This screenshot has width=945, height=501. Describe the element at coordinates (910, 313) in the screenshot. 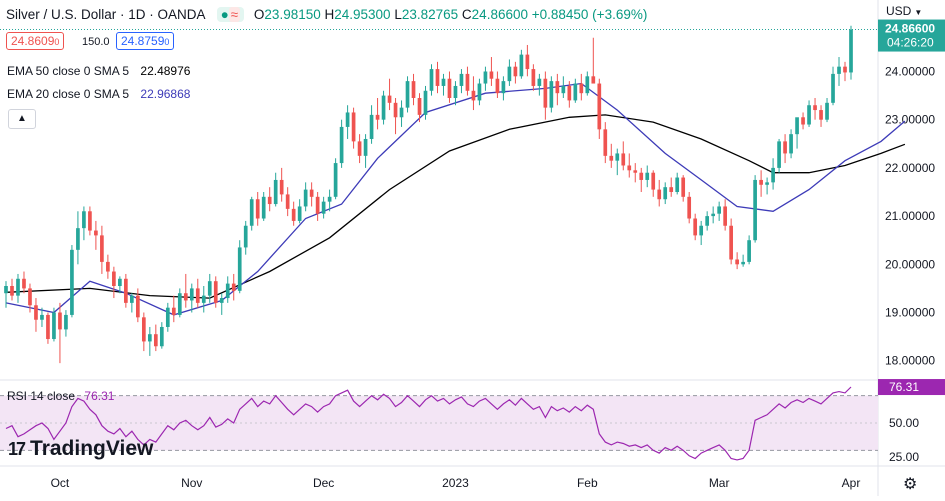

I see `price-tick-label: 19.00000` at that location.